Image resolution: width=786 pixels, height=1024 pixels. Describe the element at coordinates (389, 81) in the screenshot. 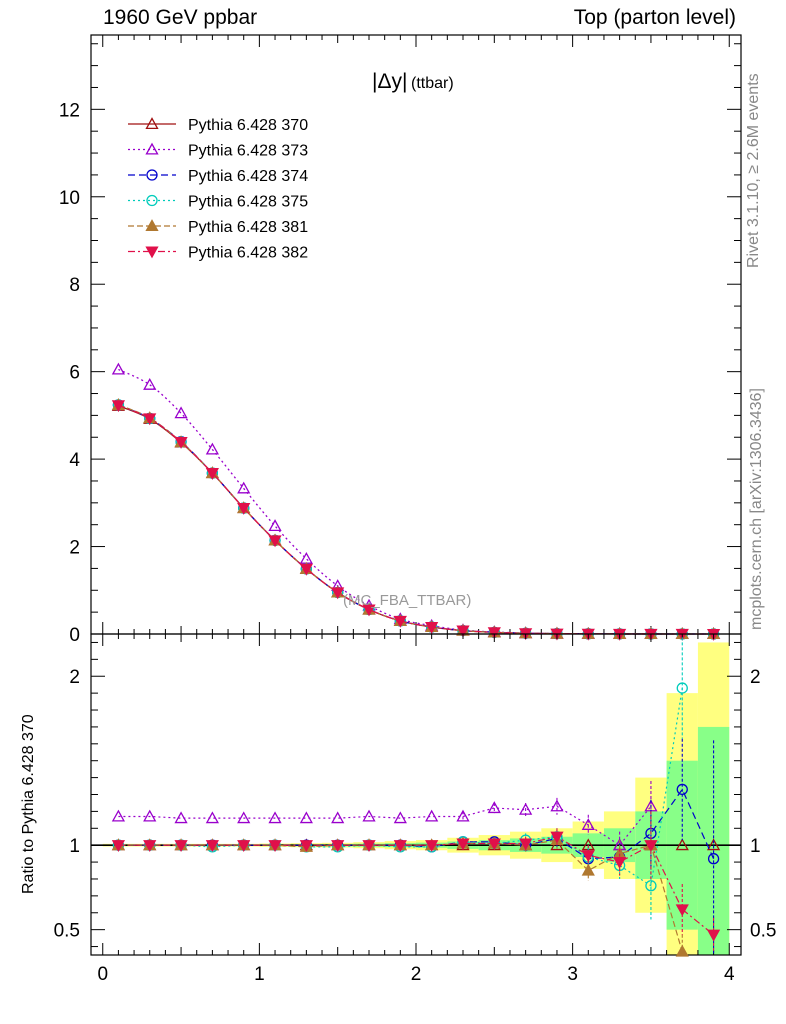

I see `main-panel-title: |Δy|` at that location.